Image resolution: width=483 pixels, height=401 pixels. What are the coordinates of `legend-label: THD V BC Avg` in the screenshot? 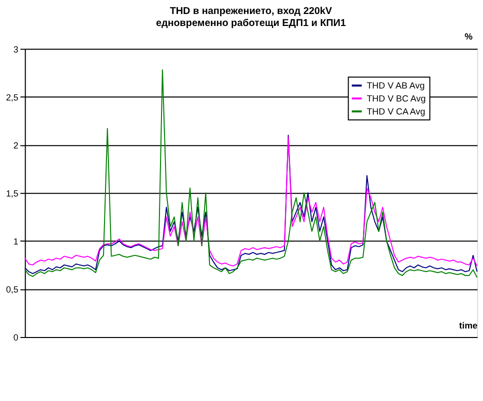 It's located at (396, 98).